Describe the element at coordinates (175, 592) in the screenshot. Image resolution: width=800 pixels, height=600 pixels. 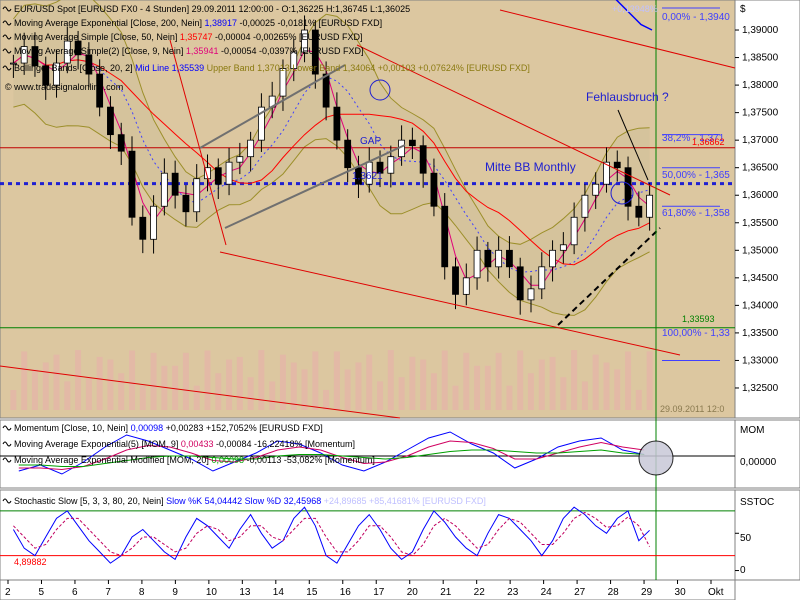
I see `x-tick-label: 9` at that location.